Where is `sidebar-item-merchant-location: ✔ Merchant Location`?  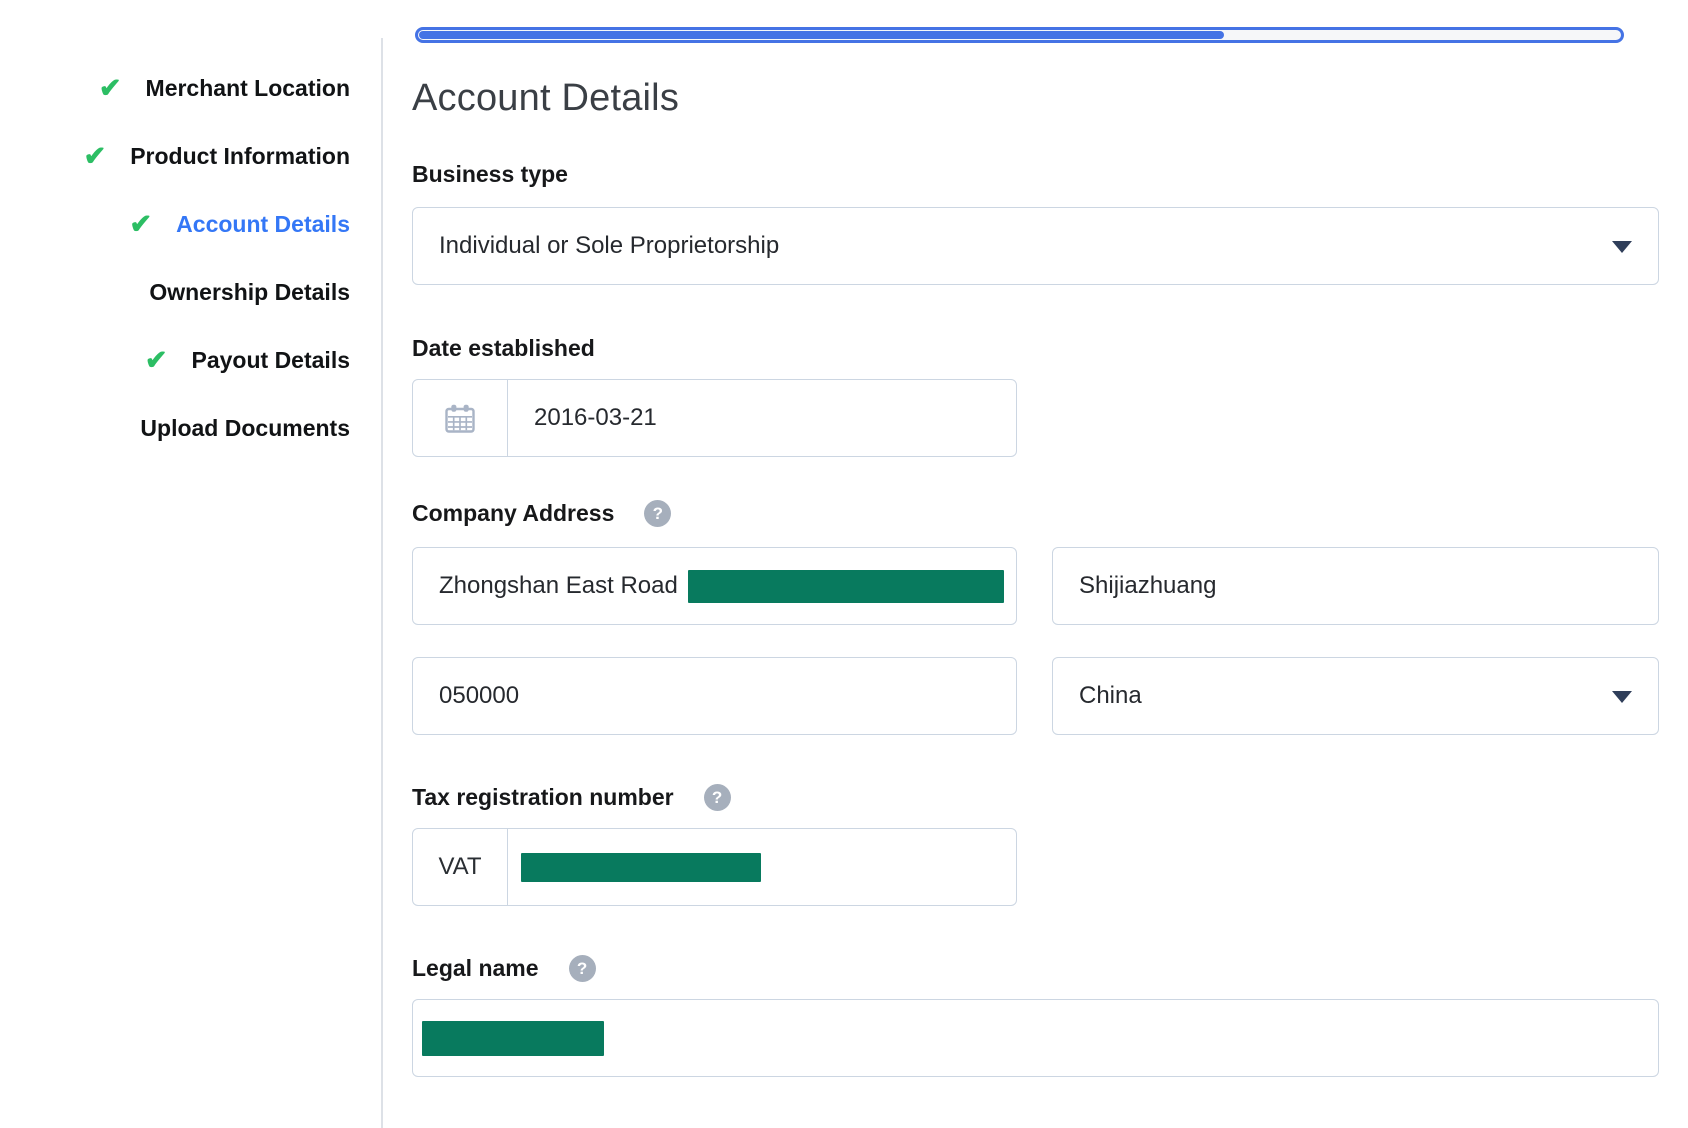
sidebar-item-merchant-location: ✔ Merchant Location is located at coordinates (175, 88).